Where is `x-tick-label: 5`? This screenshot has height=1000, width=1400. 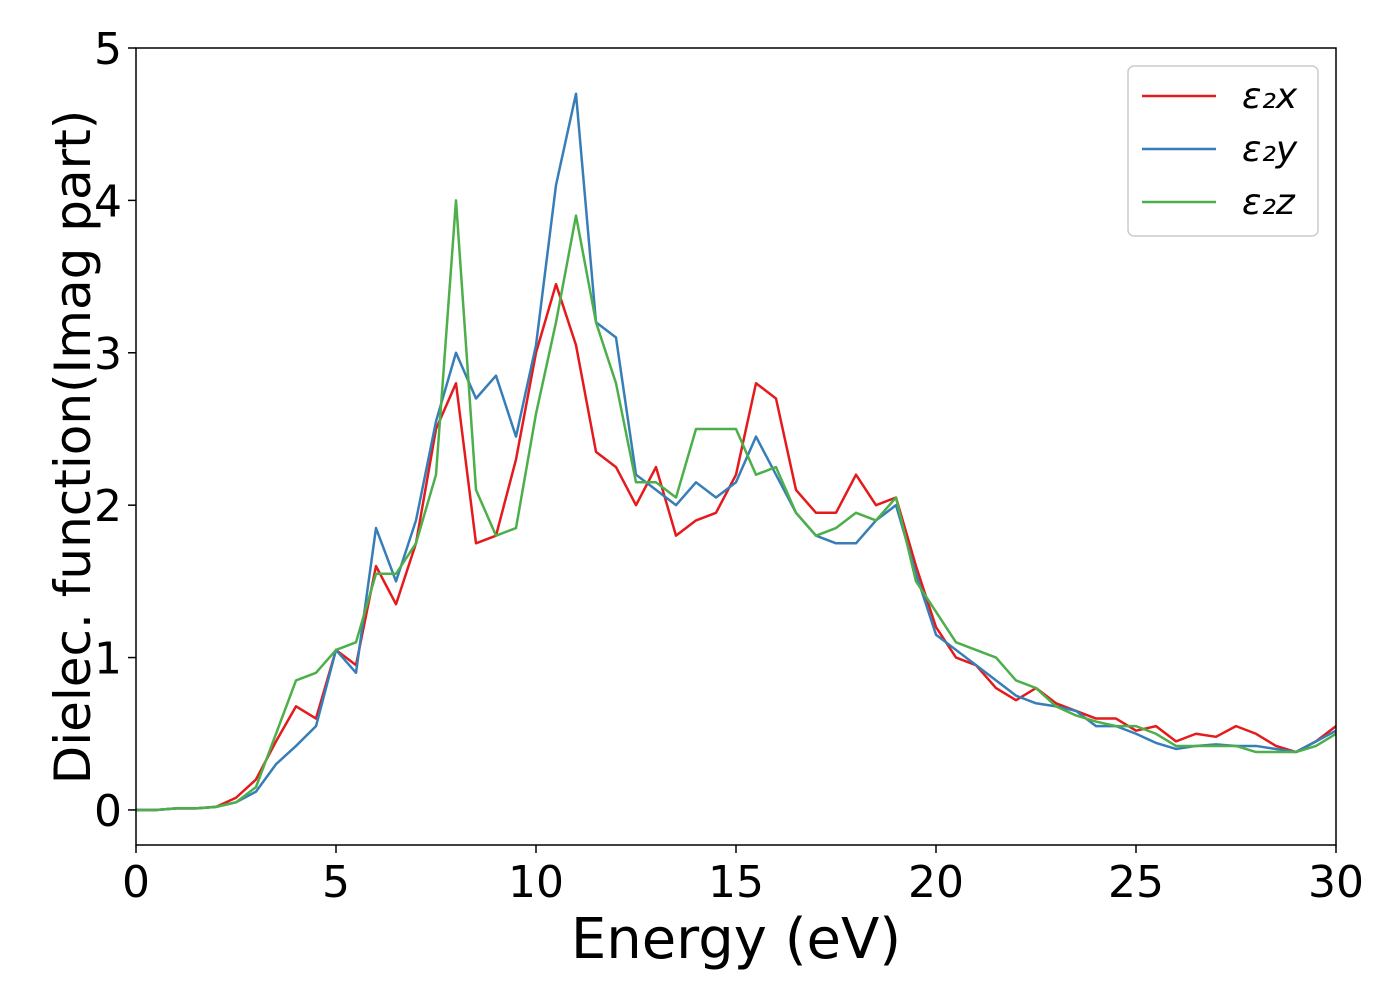
x-tick-label: 5 is located at coordinates (336, 882).